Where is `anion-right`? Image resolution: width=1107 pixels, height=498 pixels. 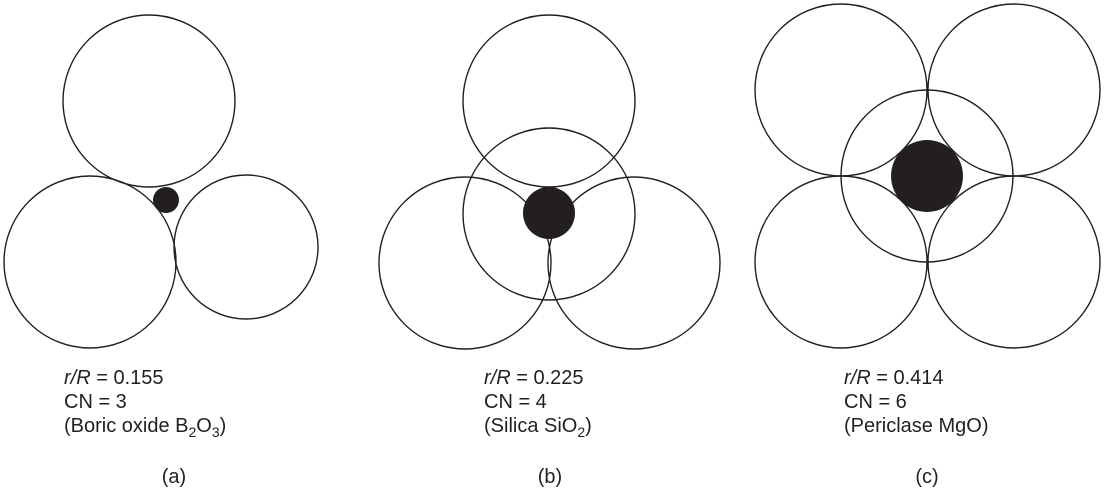 anion-right is located at coordinates (246, 247).